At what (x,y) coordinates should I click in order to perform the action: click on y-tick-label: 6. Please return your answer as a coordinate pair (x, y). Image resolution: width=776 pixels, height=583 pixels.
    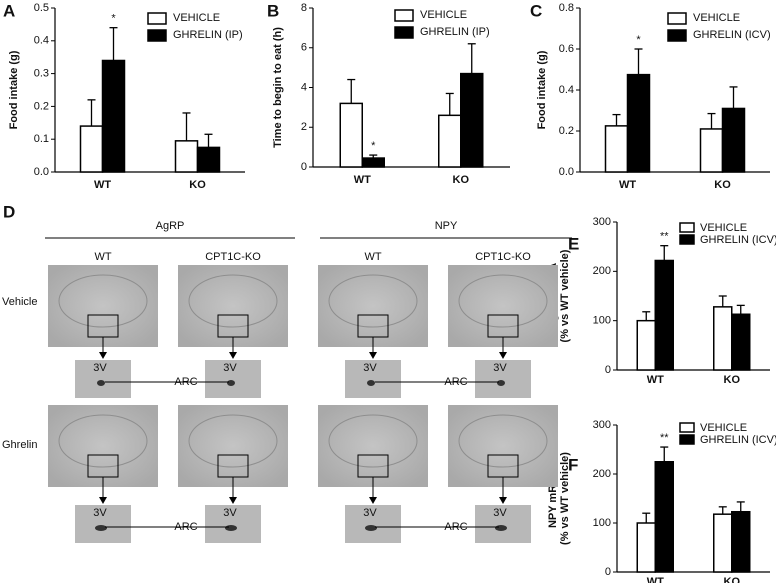
    Looking at the image, I should click on (304, 48).